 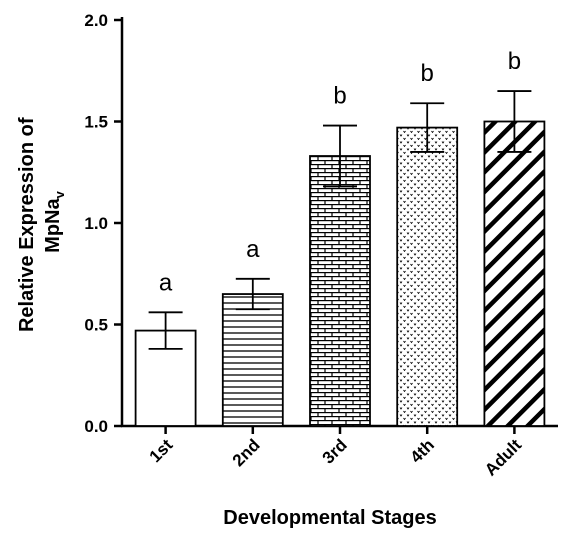 What do you see at coordinates (96, 426) in the screenshot?
I see `y-tick-label: 0.0` at bounding box center [96, 426].